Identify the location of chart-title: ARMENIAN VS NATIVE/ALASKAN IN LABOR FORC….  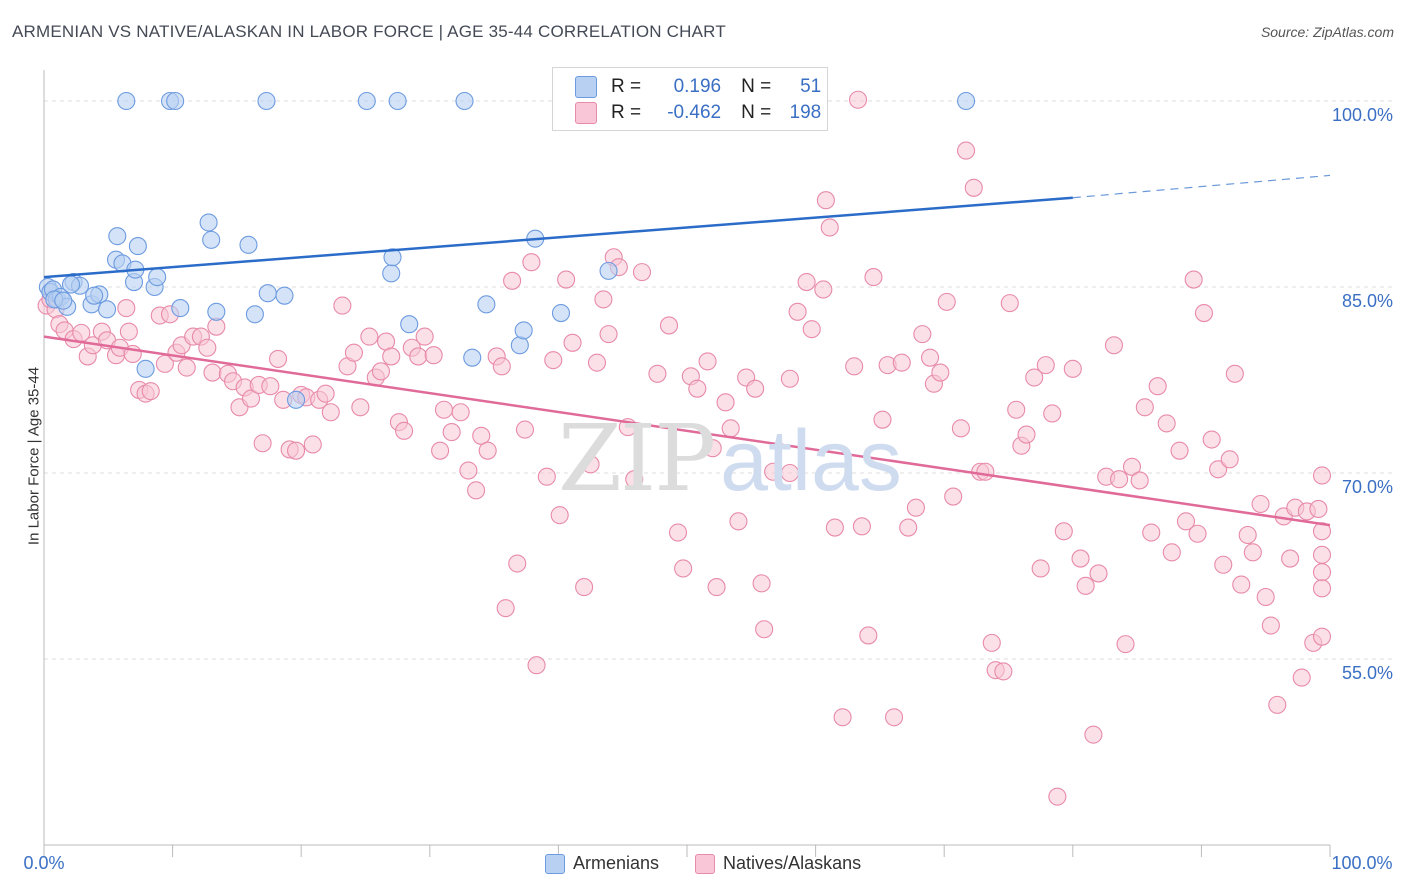
(369, 31).